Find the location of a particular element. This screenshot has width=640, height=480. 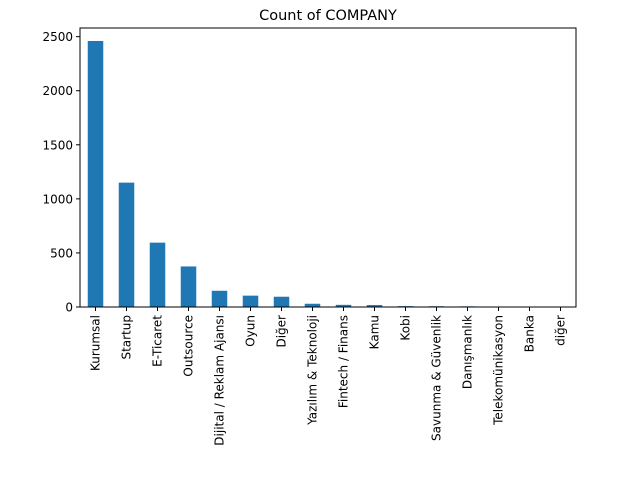

x-tick-label: Kobi is located at coordinates (406, 328).